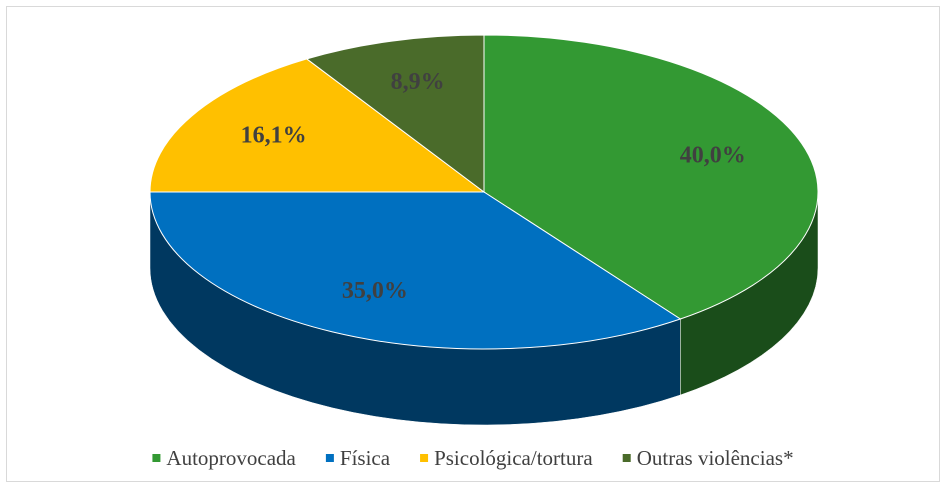  I want to click on legend-label: Física, so click(365, 458).